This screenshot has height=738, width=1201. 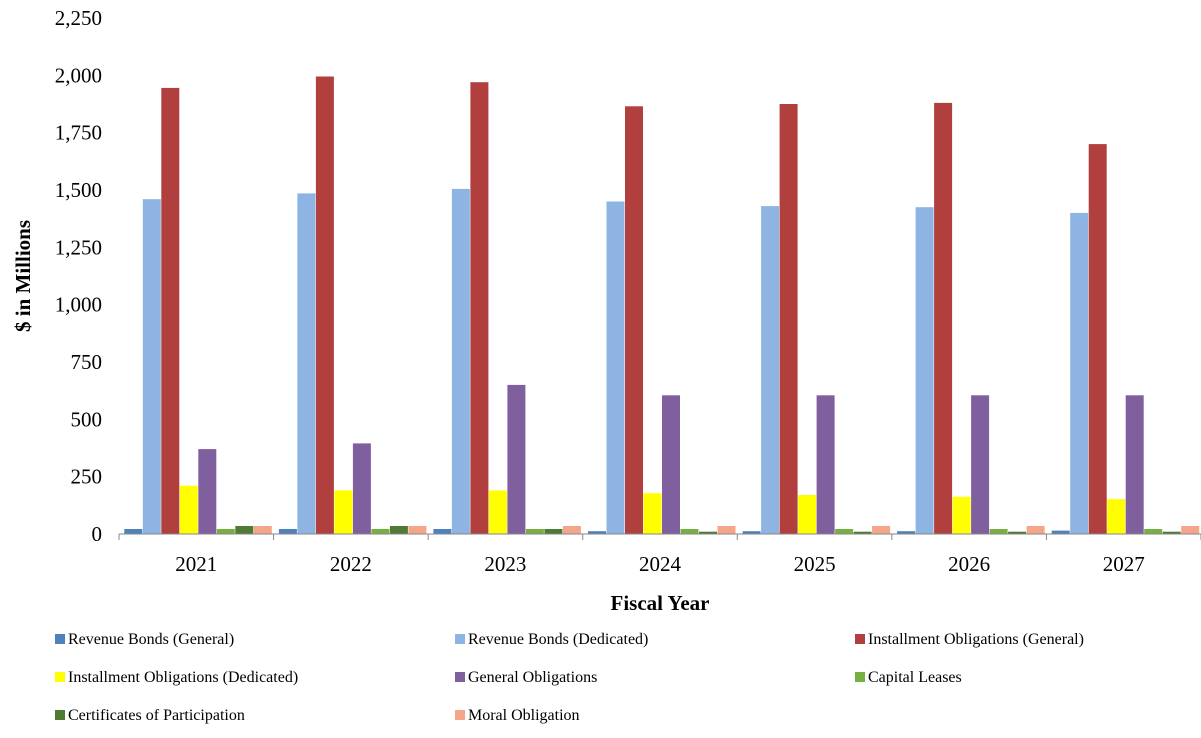 I want to click on bar-revenue-bonds-dedicated-2024, so click(x=615, y=367).